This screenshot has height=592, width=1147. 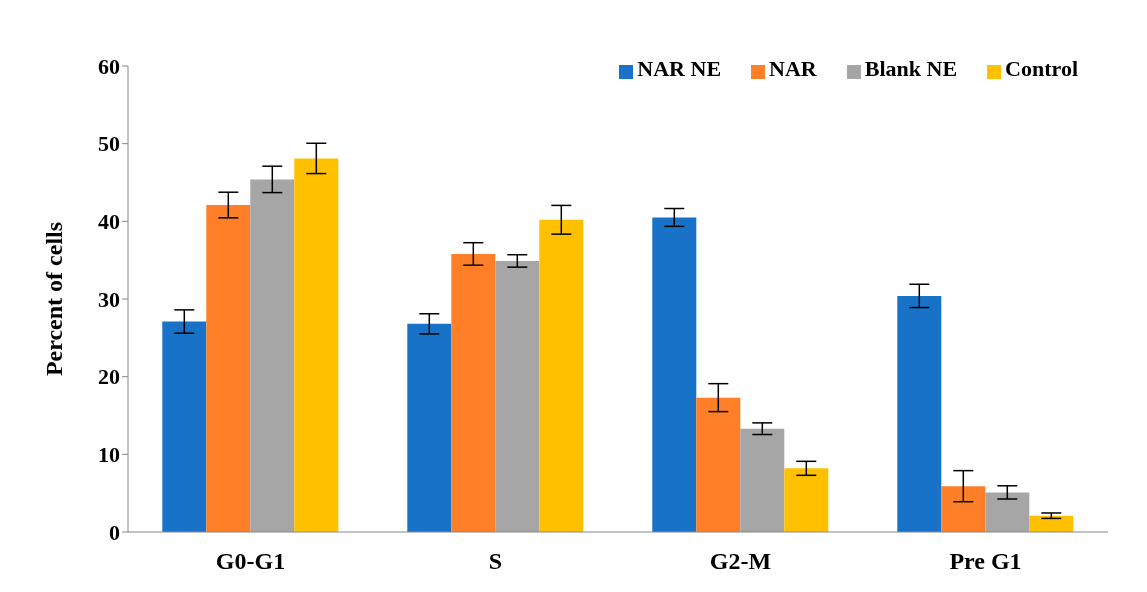 What do you see at coordinates (679, 68) in the screenshot?
I see `legend-label: NAR NE` at bounding box center [679, 68].